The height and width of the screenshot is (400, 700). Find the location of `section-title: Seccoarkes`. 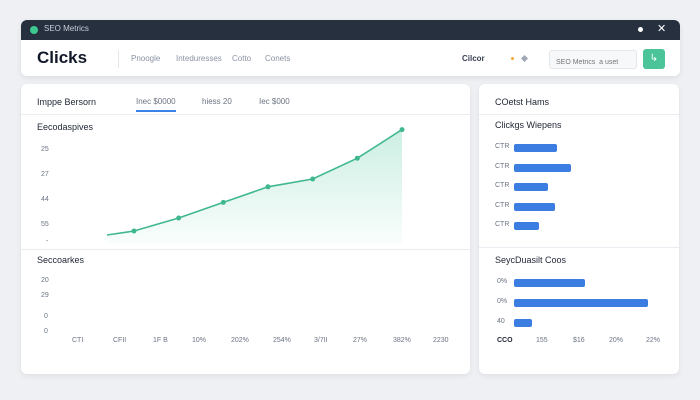

section-title: Seccoarkes is located at coordinates (61, 260).